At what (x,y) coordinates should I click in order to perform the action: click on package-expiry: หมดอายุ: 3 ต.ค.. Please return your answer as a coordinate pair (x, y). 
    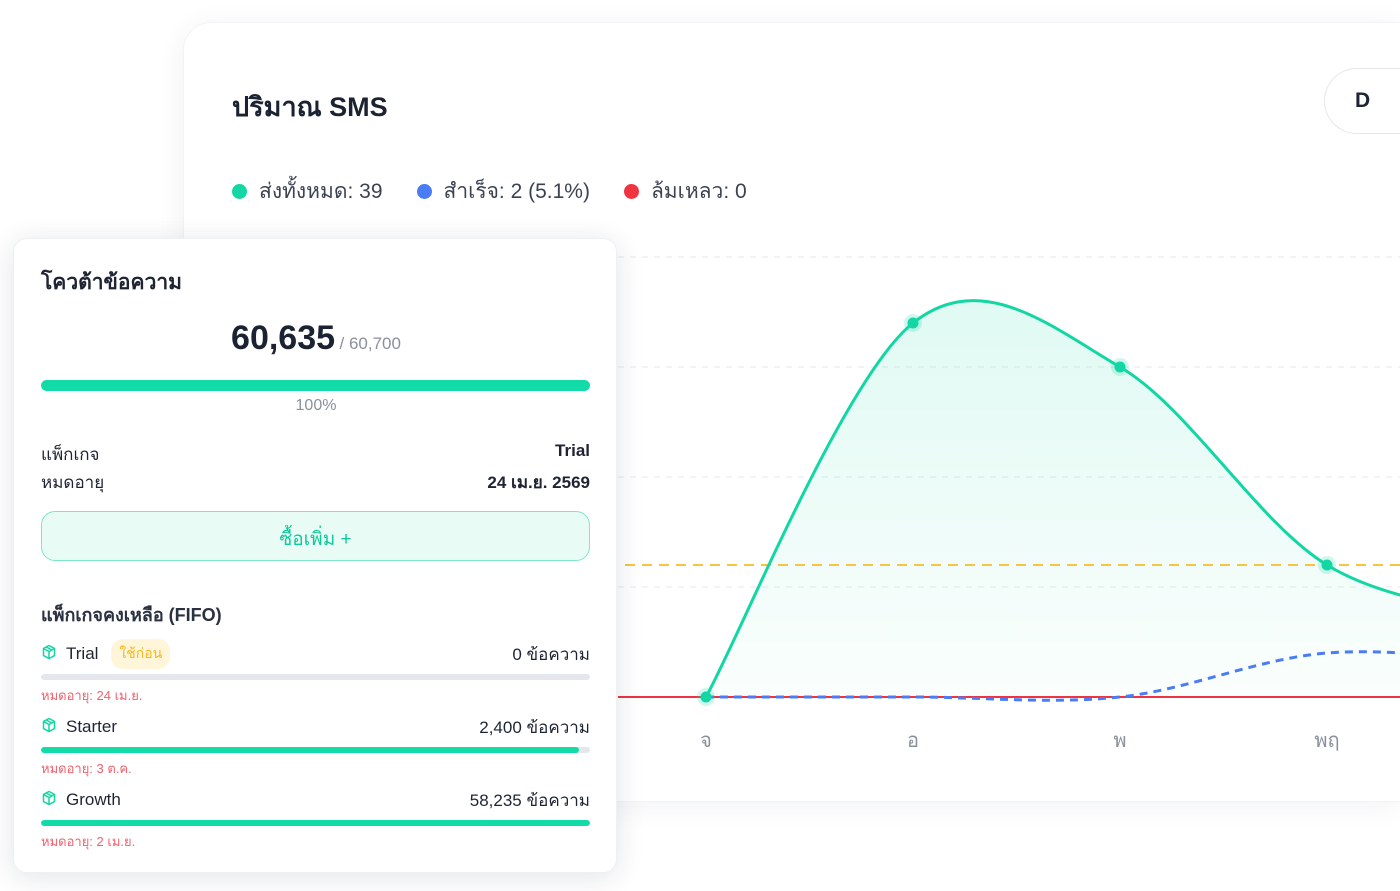
    Looking at the image, I should click on (86, 768).